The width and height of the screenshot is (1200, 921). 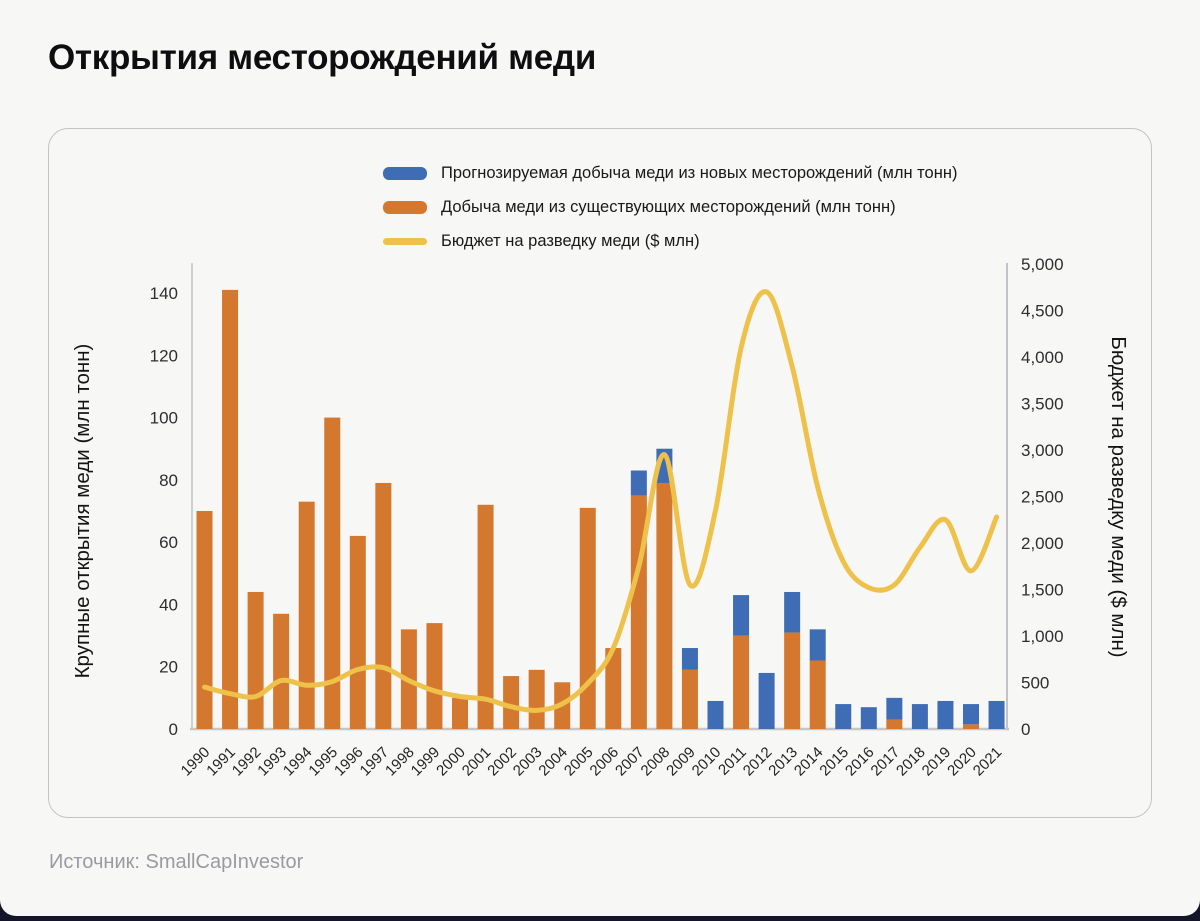 I want to click on legend-label: Бюджет на разведку меди ($ млн), so click(x=570, y=240).